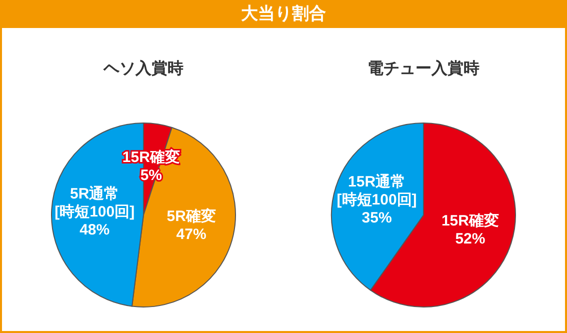  I want to click on data-label: 52%, so click(470, 239).